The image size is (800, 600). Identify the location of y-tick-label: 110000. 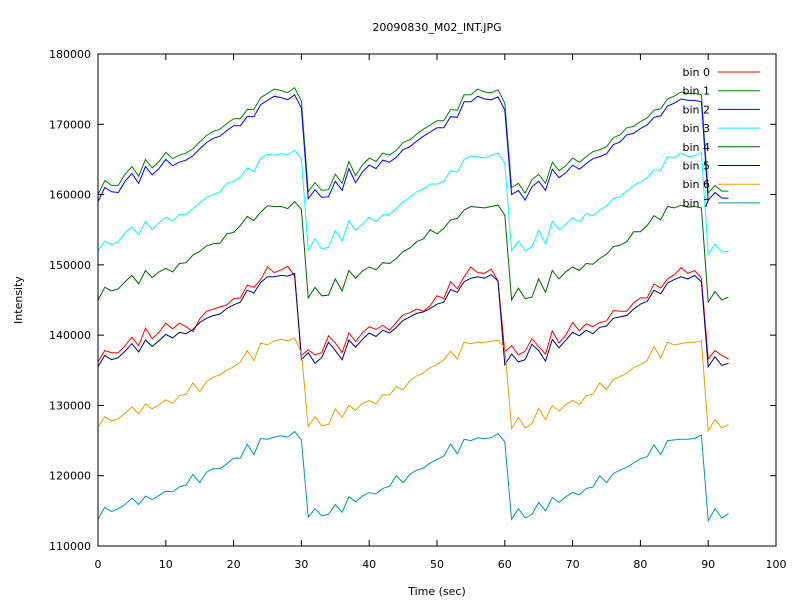
(70, 546).